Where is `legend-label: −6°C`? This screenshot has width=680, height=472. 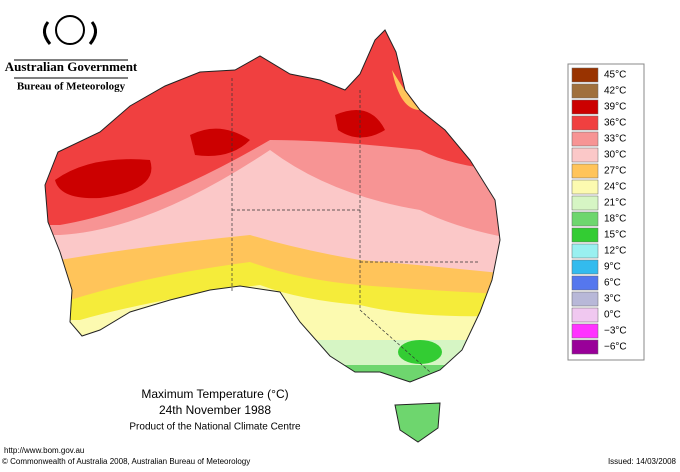 legend-label: −6°C is located at coordinates (615, 347).